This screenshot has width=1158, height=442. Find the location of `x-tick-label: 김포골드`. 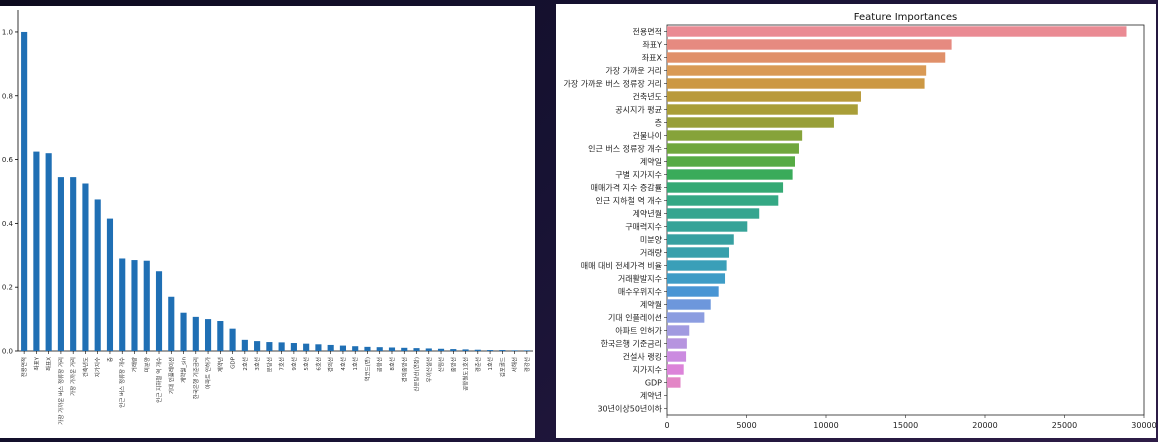

x-tick-label: 김포골드 is located at coordinates (502, 367).